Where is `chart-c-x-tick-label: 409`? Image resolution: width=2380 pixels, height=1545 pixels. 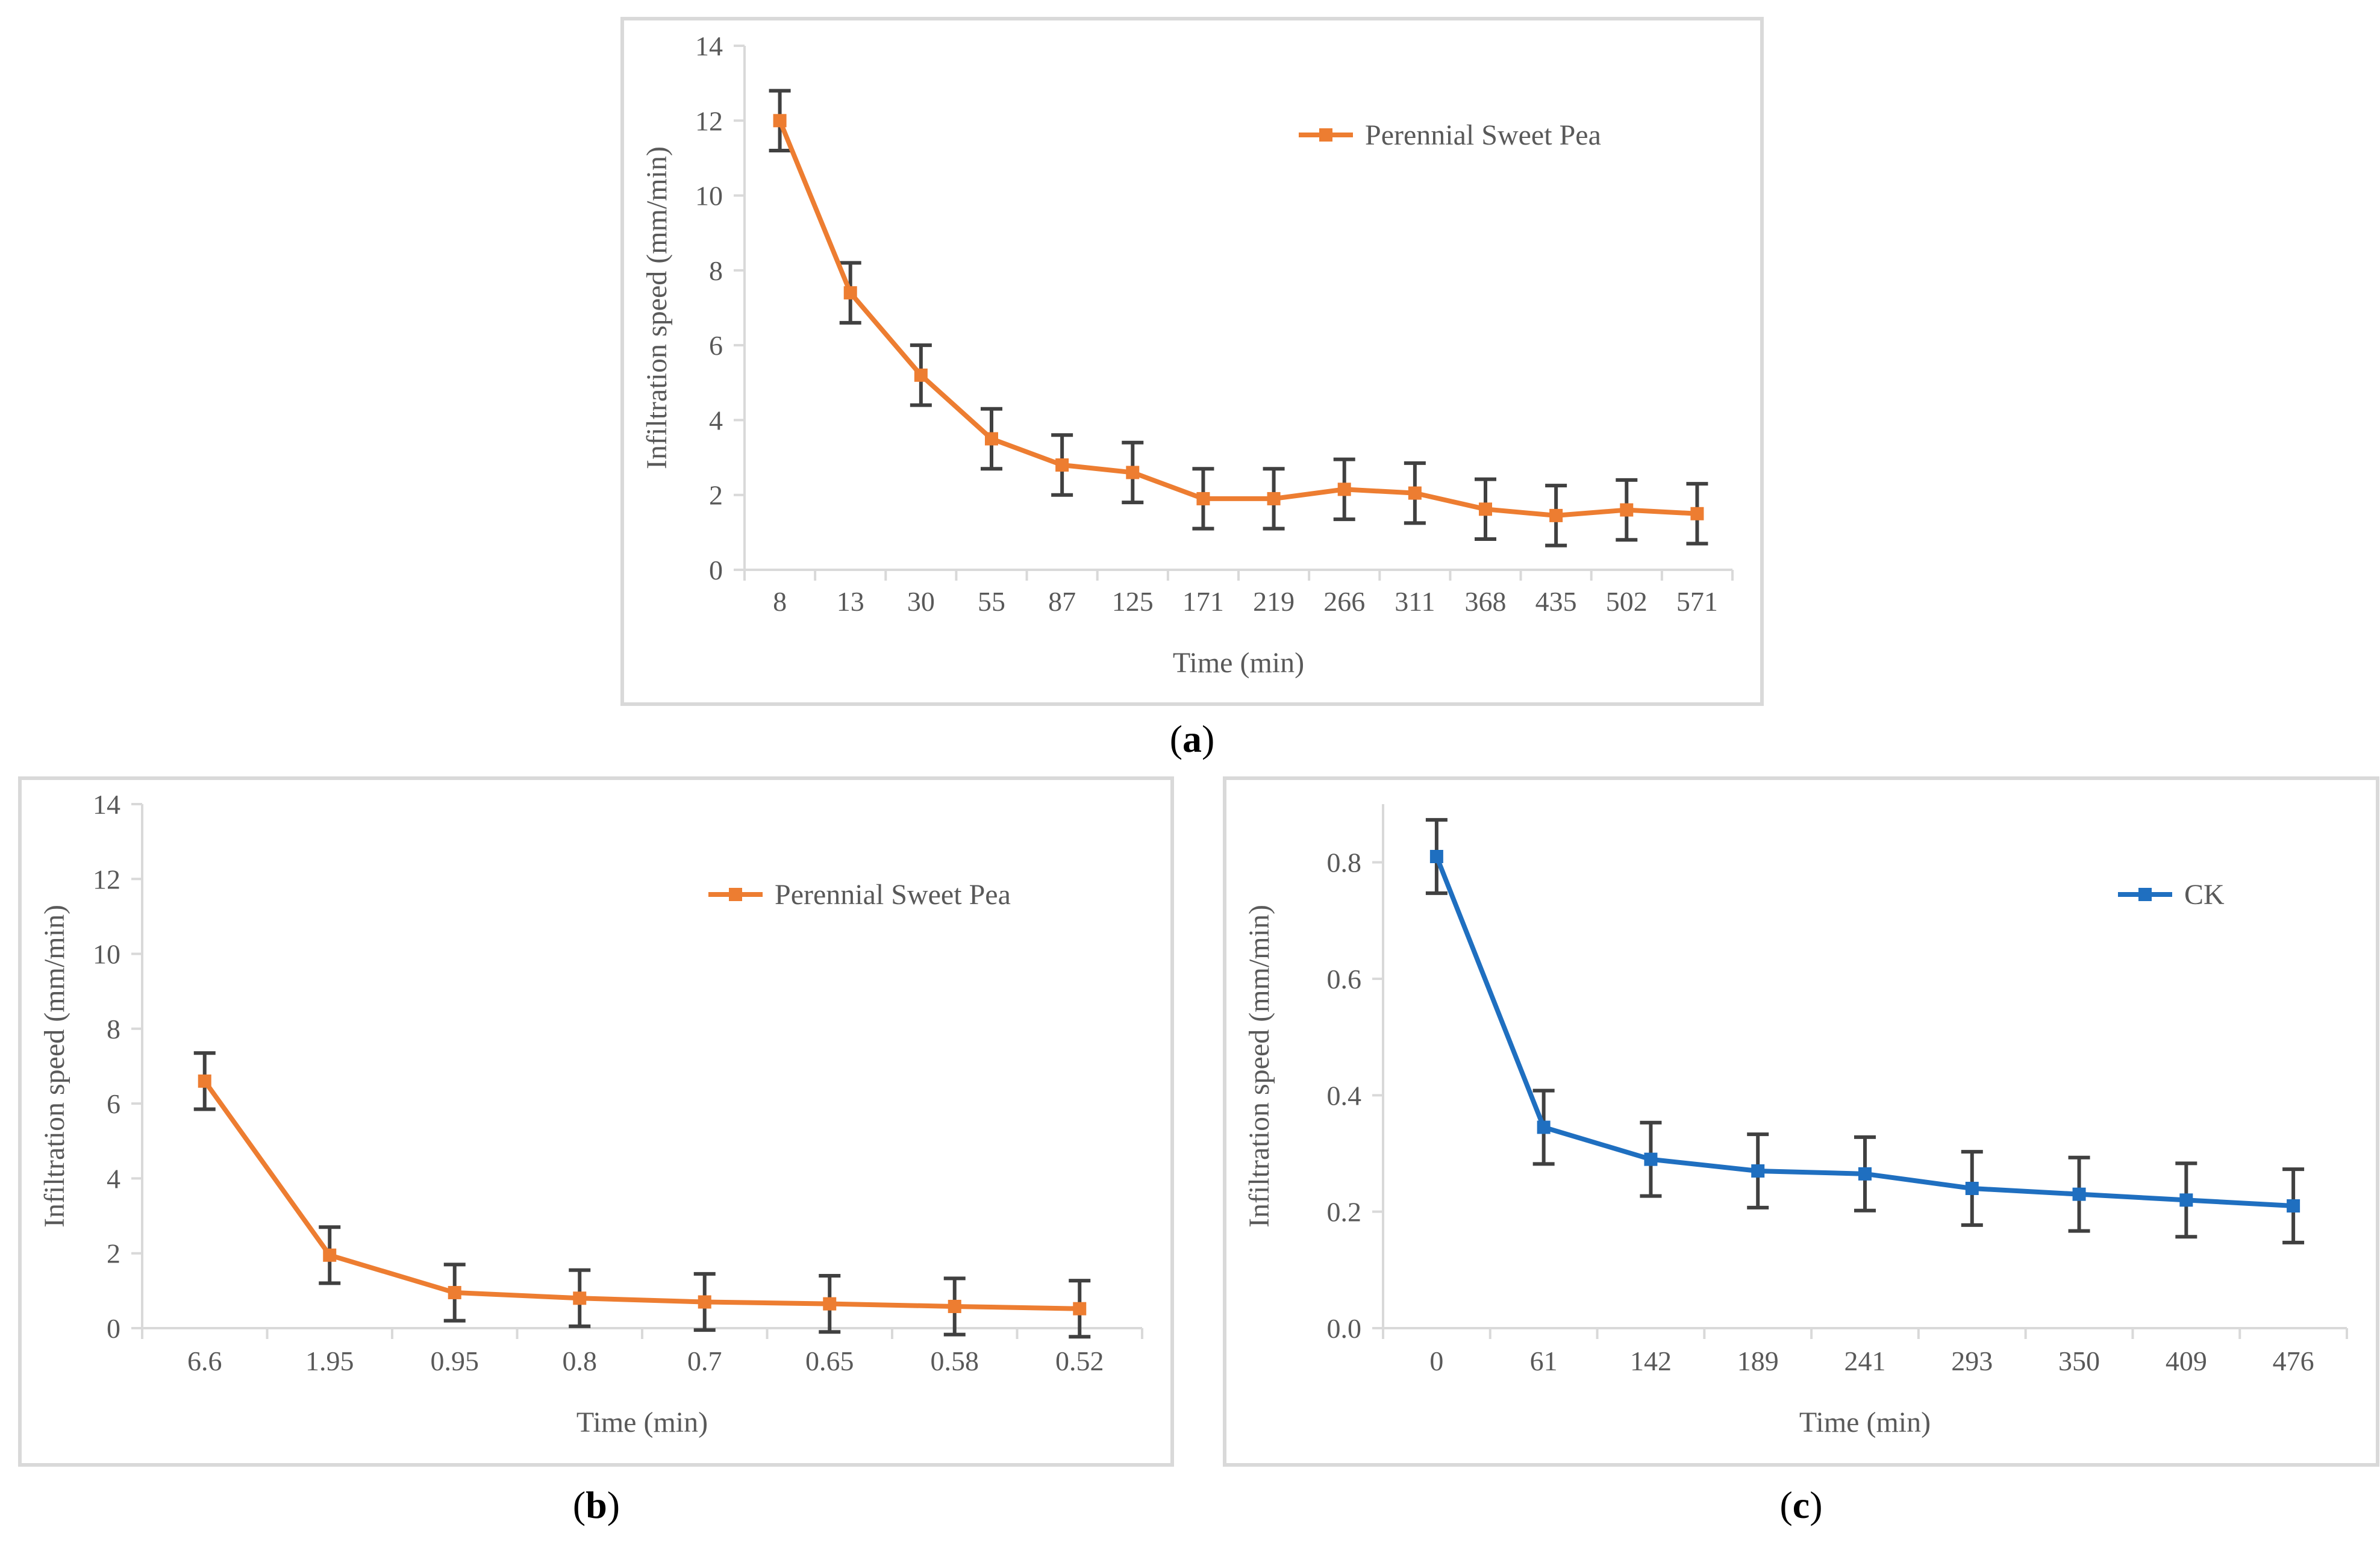 chart-c-x-tick-label: 409 is located at coordinates (2186, 1361).